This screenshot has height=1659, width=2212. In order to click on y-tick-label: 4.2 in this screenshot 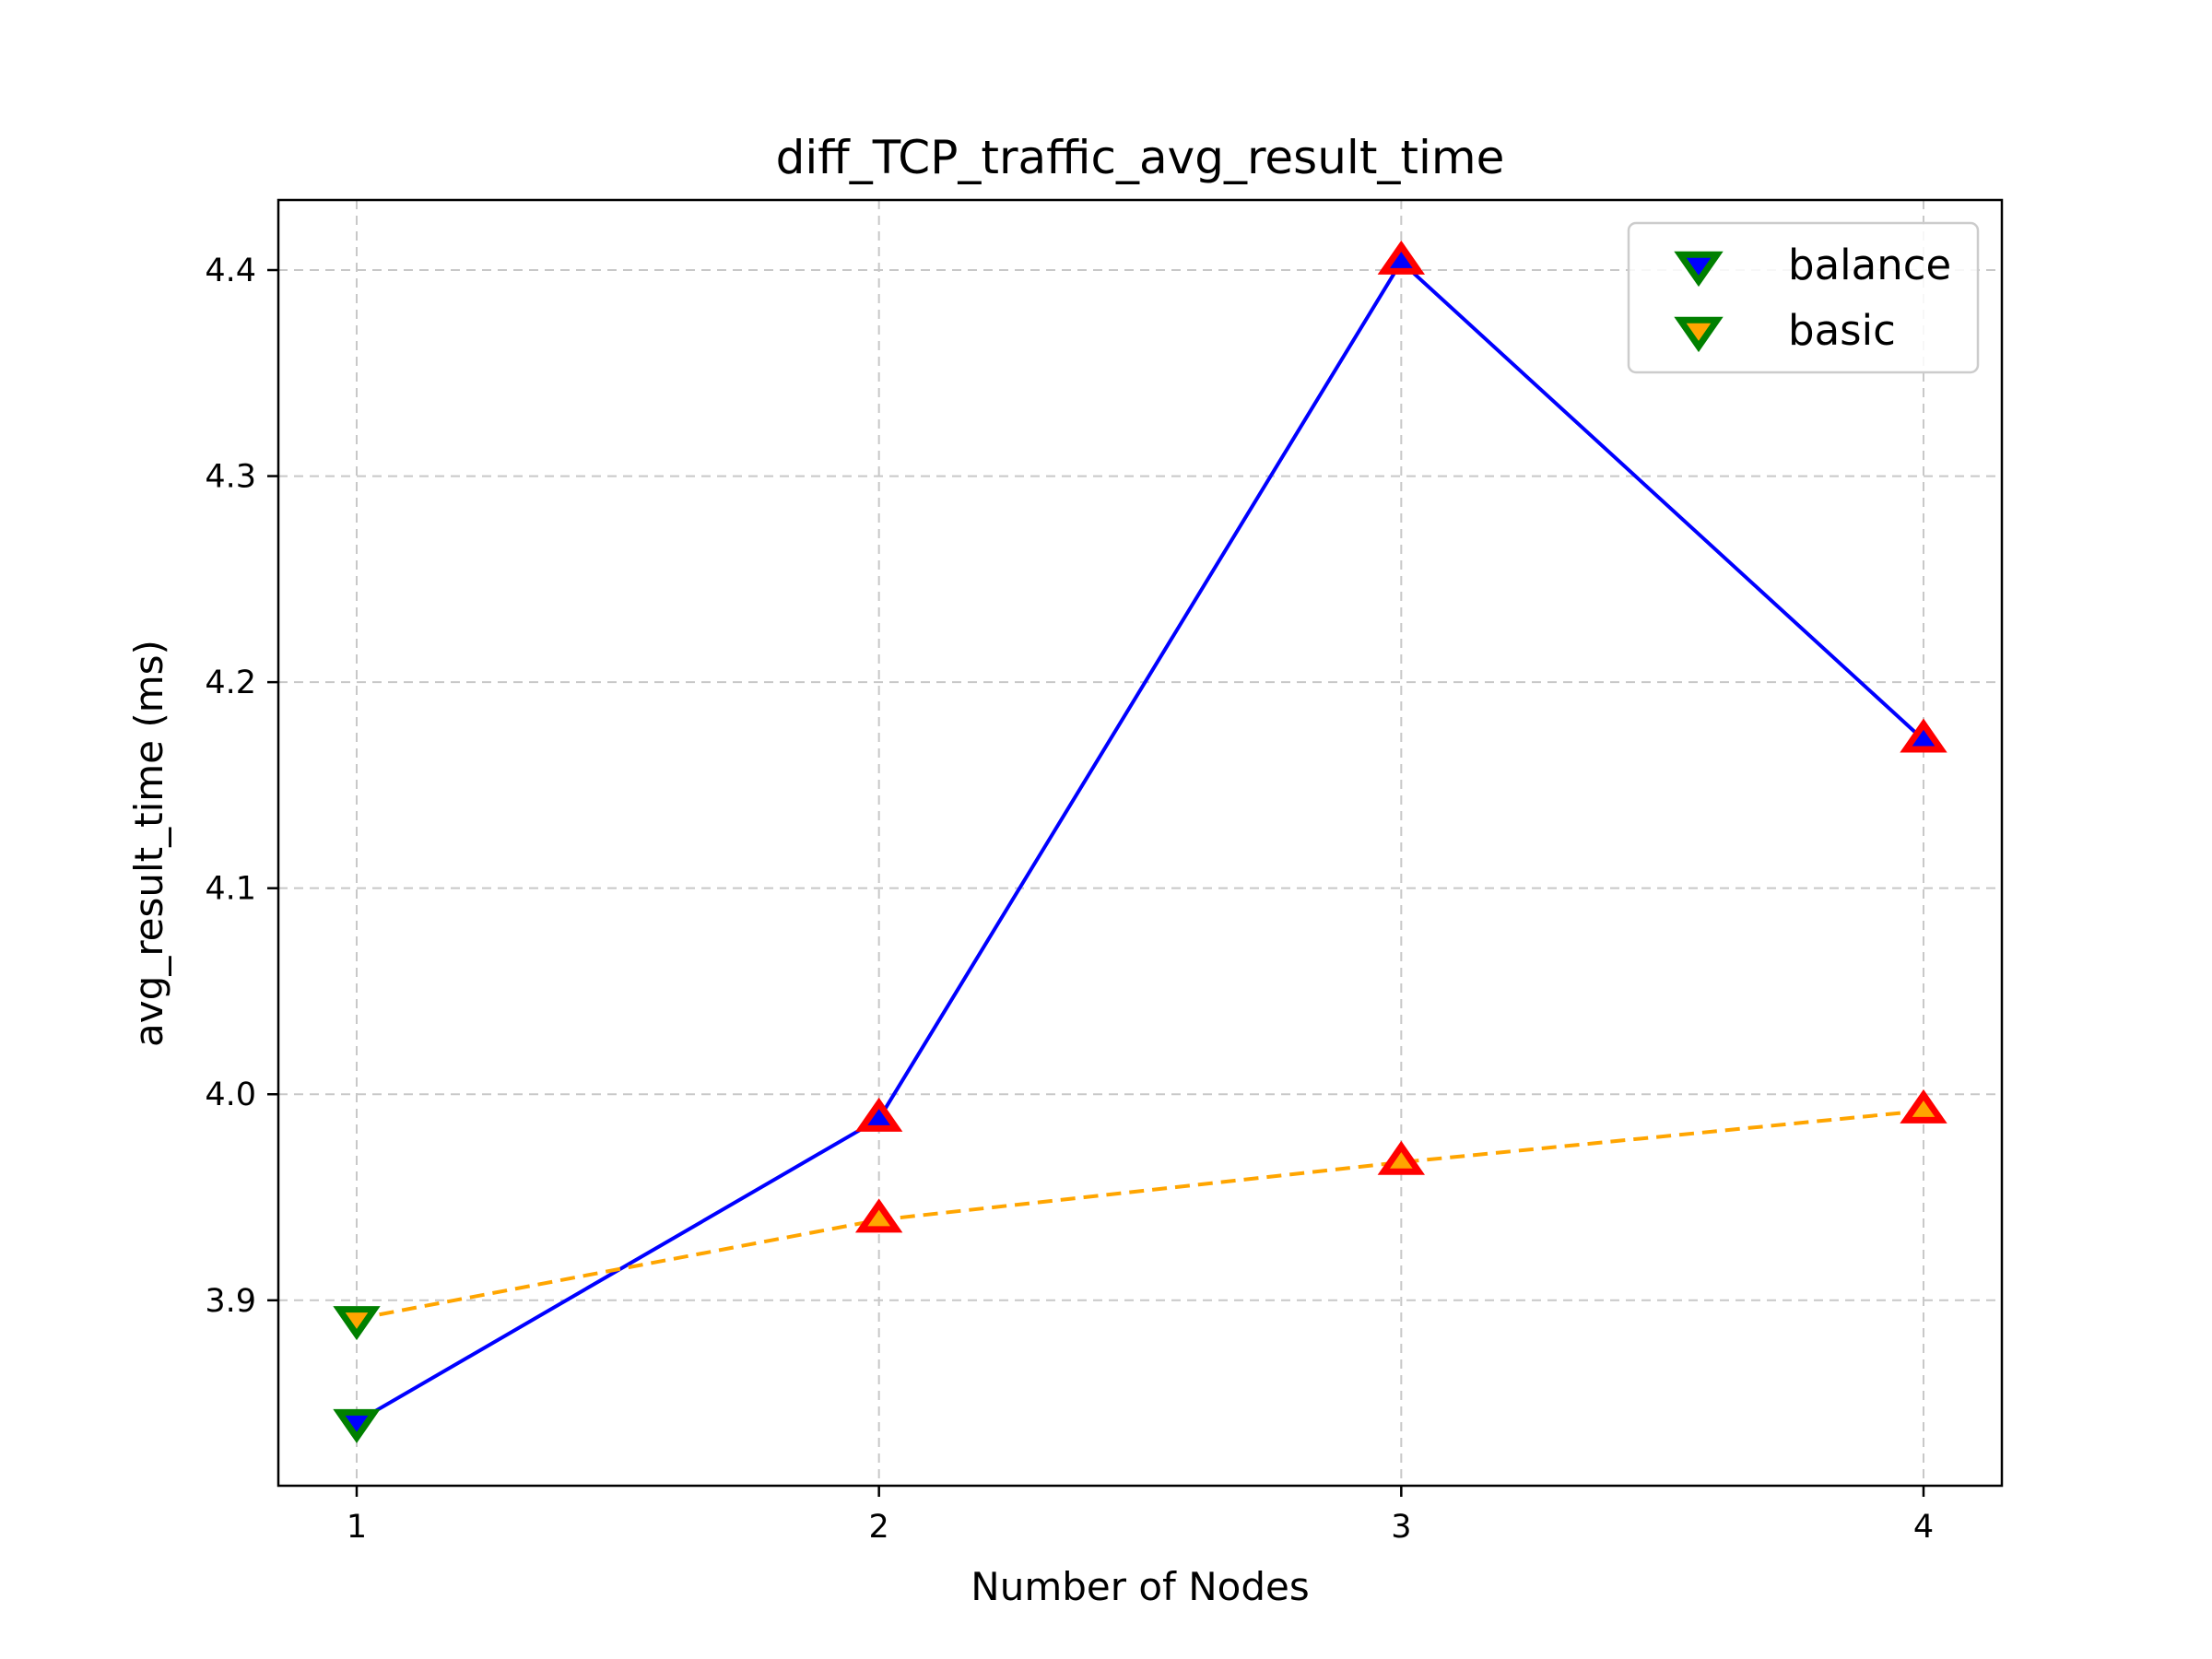, I will do `click(230, 683)`.